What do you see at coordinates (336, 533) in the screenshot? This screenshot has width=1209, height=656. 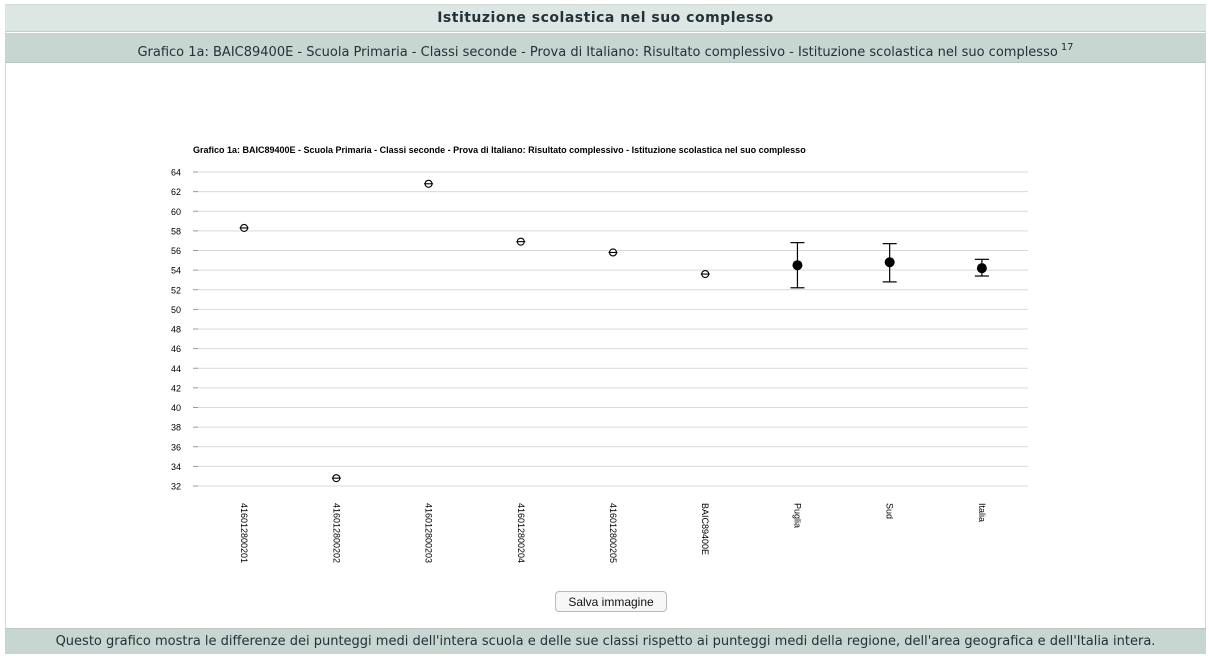 I see `x-tick-label: 416012800202` at bounding box center [336, 533].